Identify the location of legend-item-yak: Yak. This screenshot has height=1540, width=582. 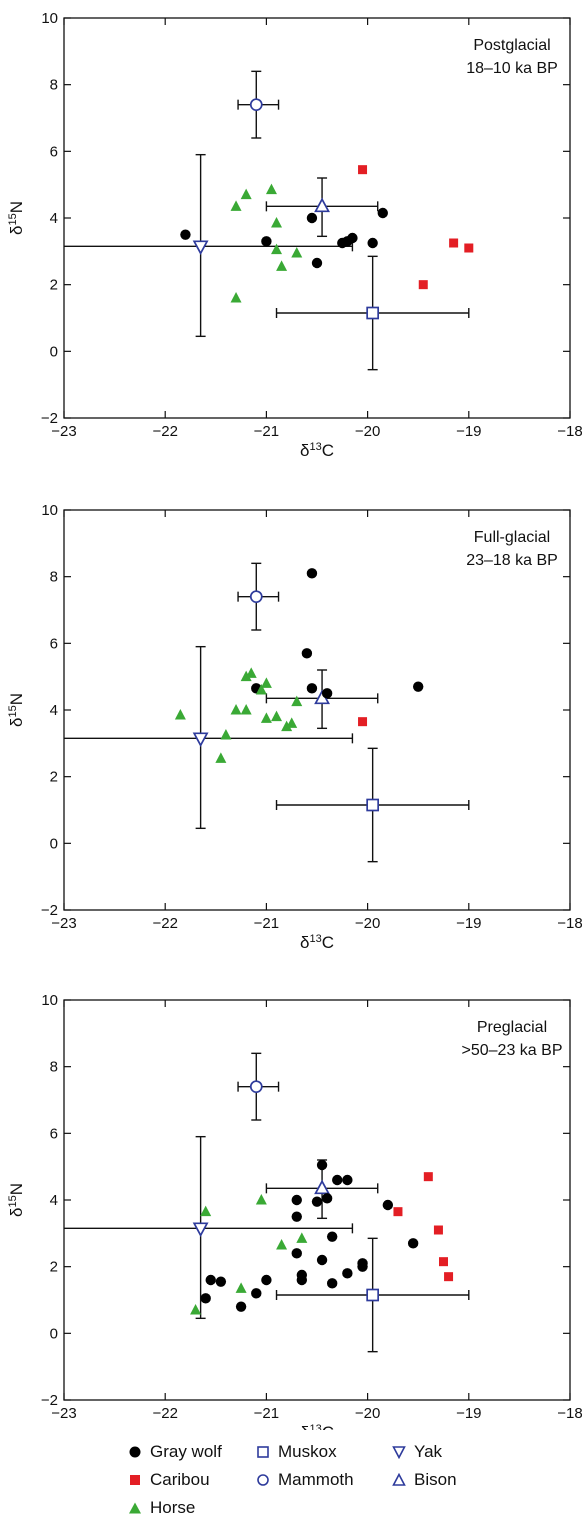
(417, 1452).